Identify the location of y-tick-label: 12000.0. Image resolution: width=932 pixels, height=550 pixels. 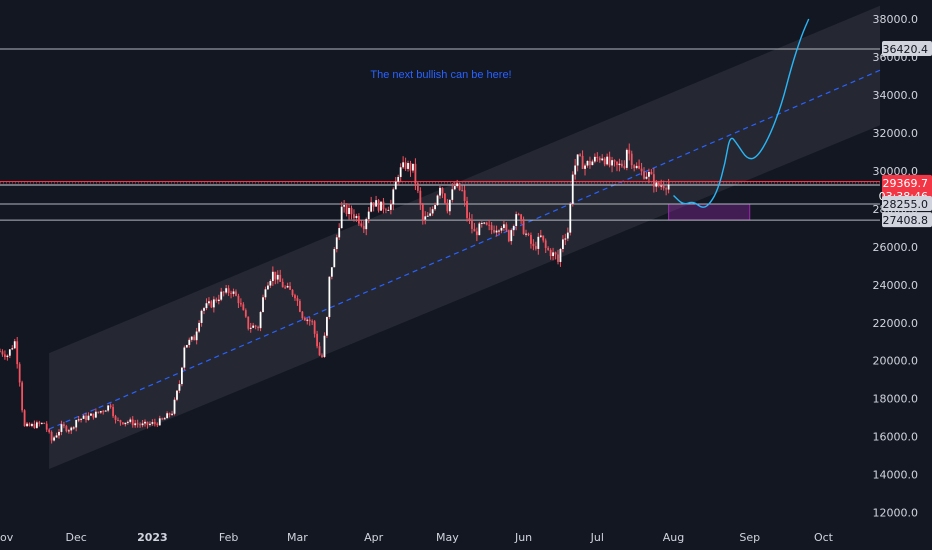
(896, 513).